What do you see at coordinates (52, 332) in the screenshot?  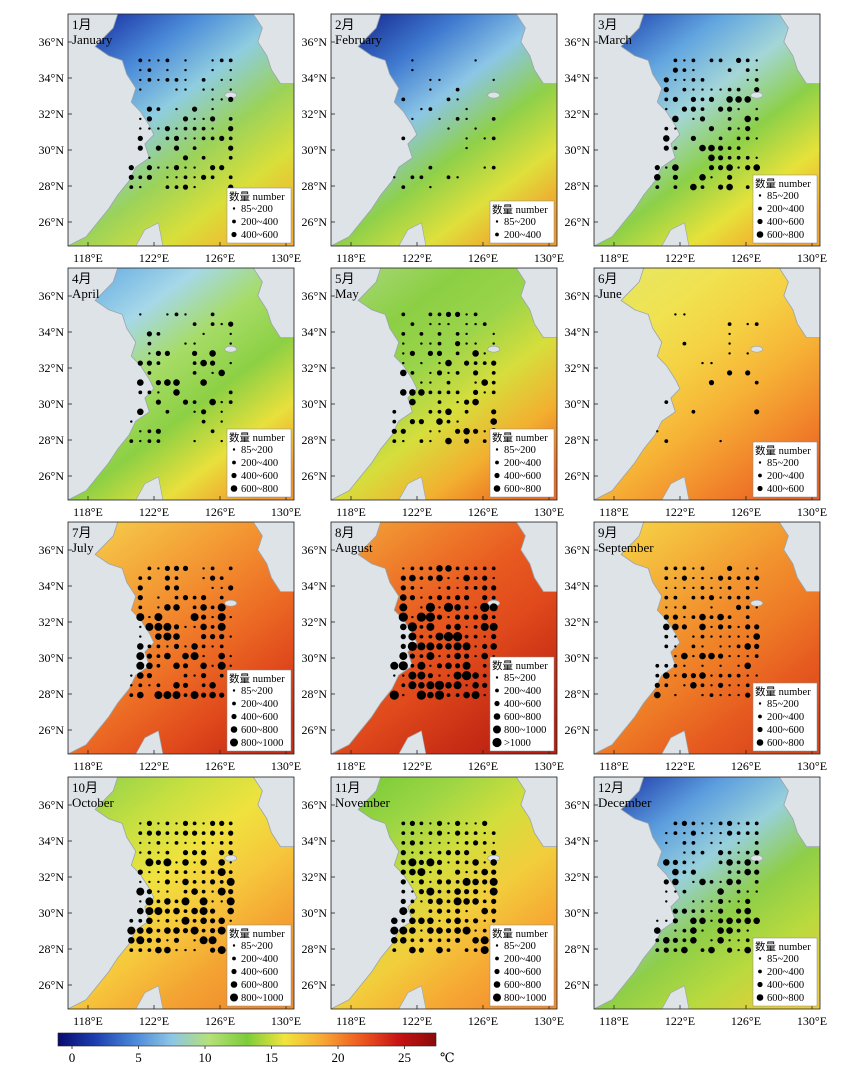 I see `lat-tick-label: 34°N` at bounding box center [52, 332].